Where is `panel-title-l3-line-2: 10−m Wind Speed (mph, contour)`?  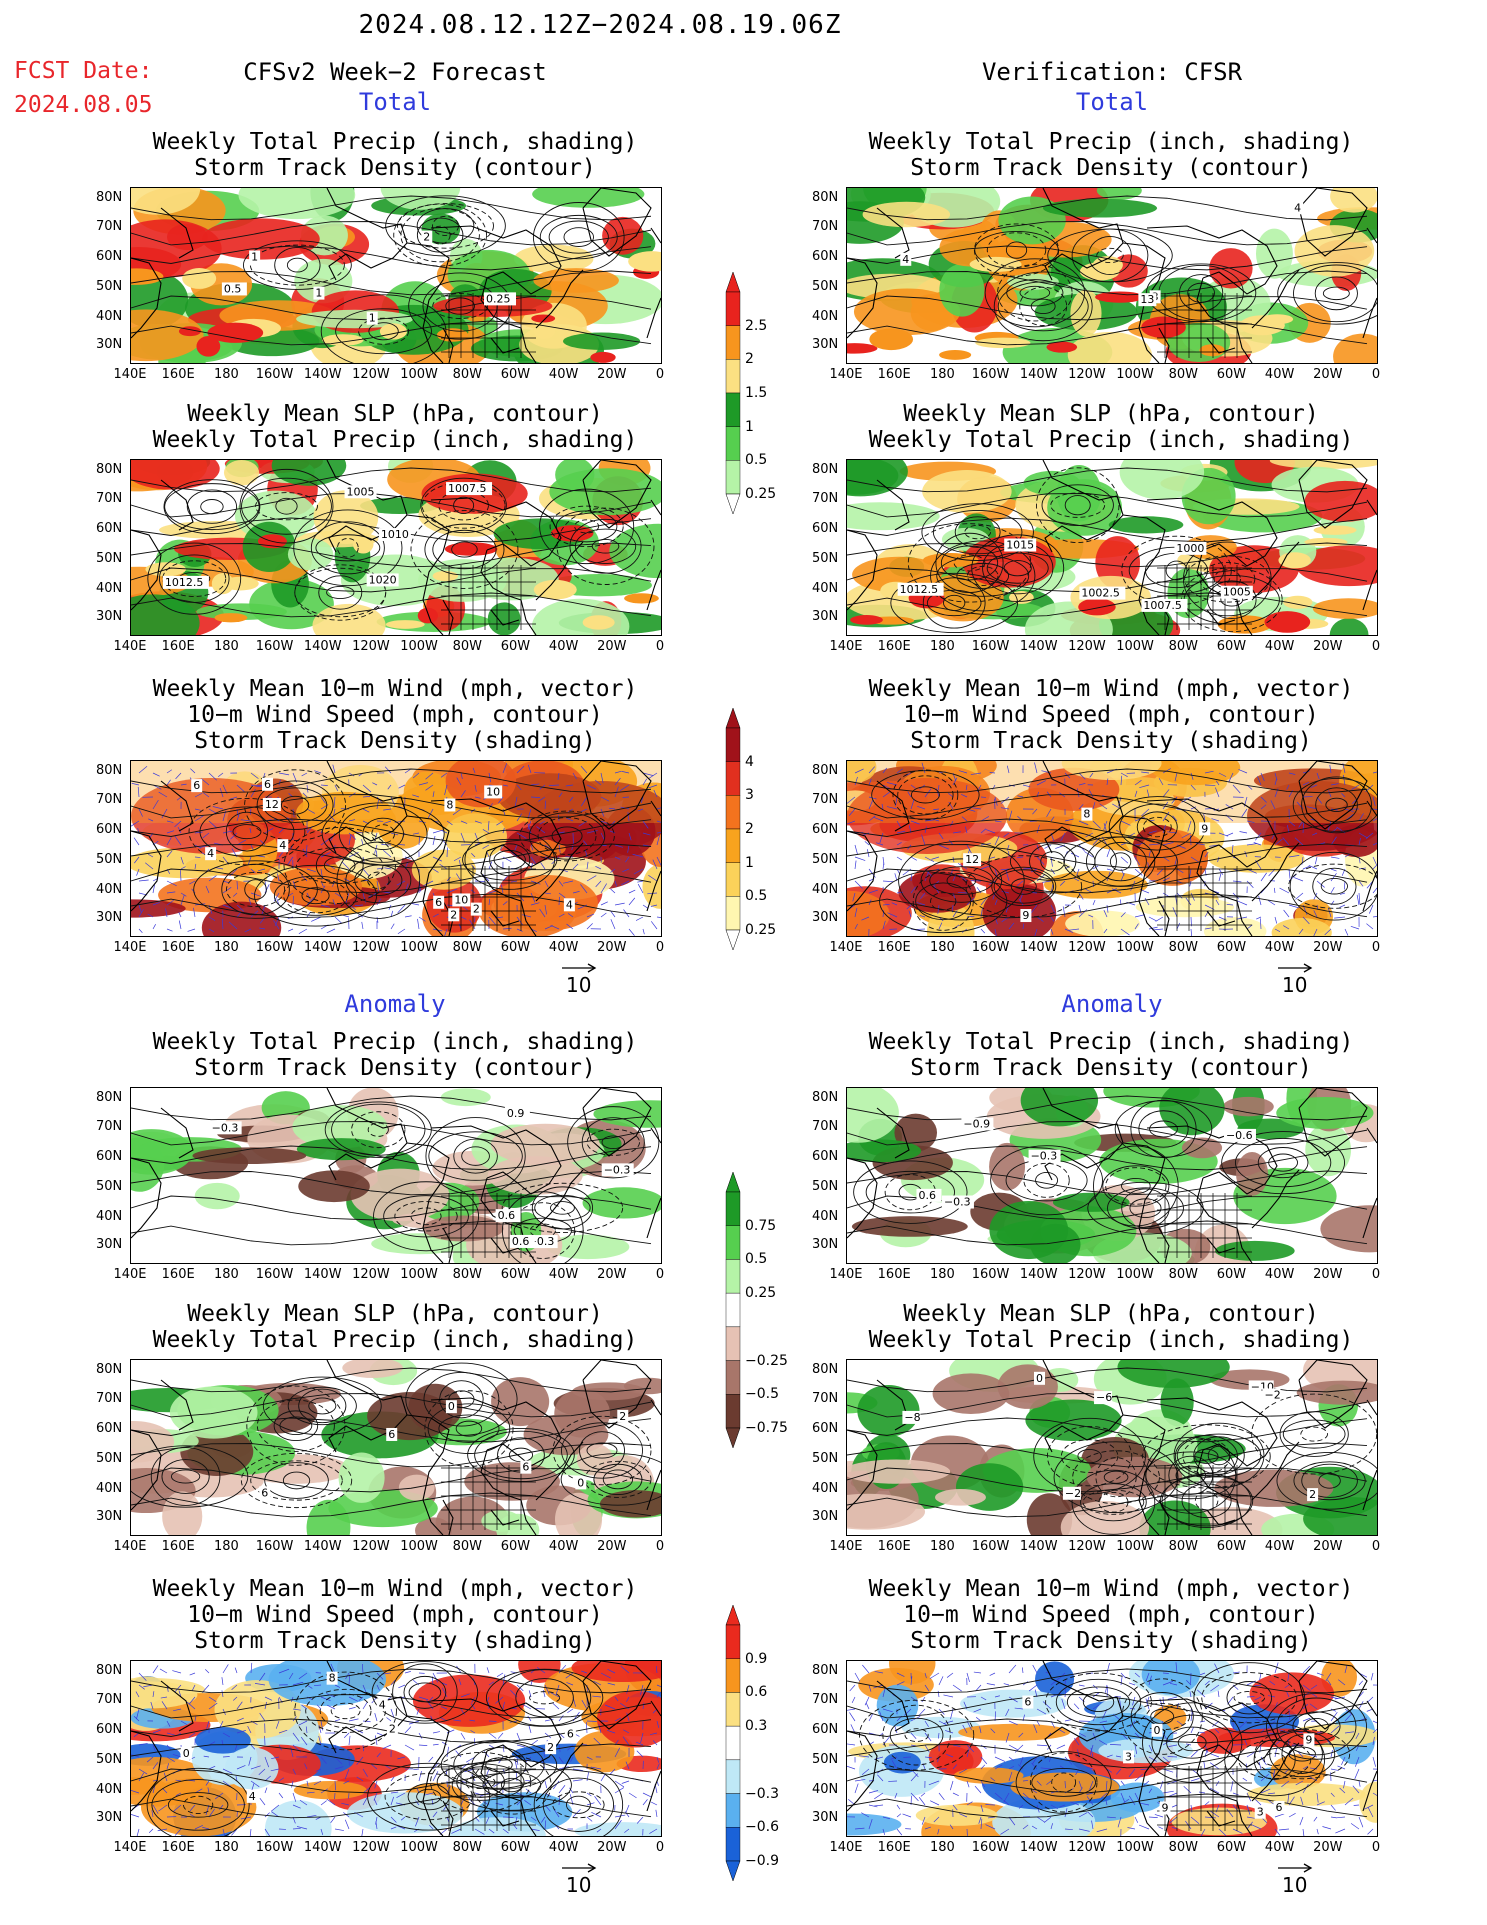 panel-title-l3-line-2: 10−m Wind Speed (mph, contour) is located at coordinates (395, 715).